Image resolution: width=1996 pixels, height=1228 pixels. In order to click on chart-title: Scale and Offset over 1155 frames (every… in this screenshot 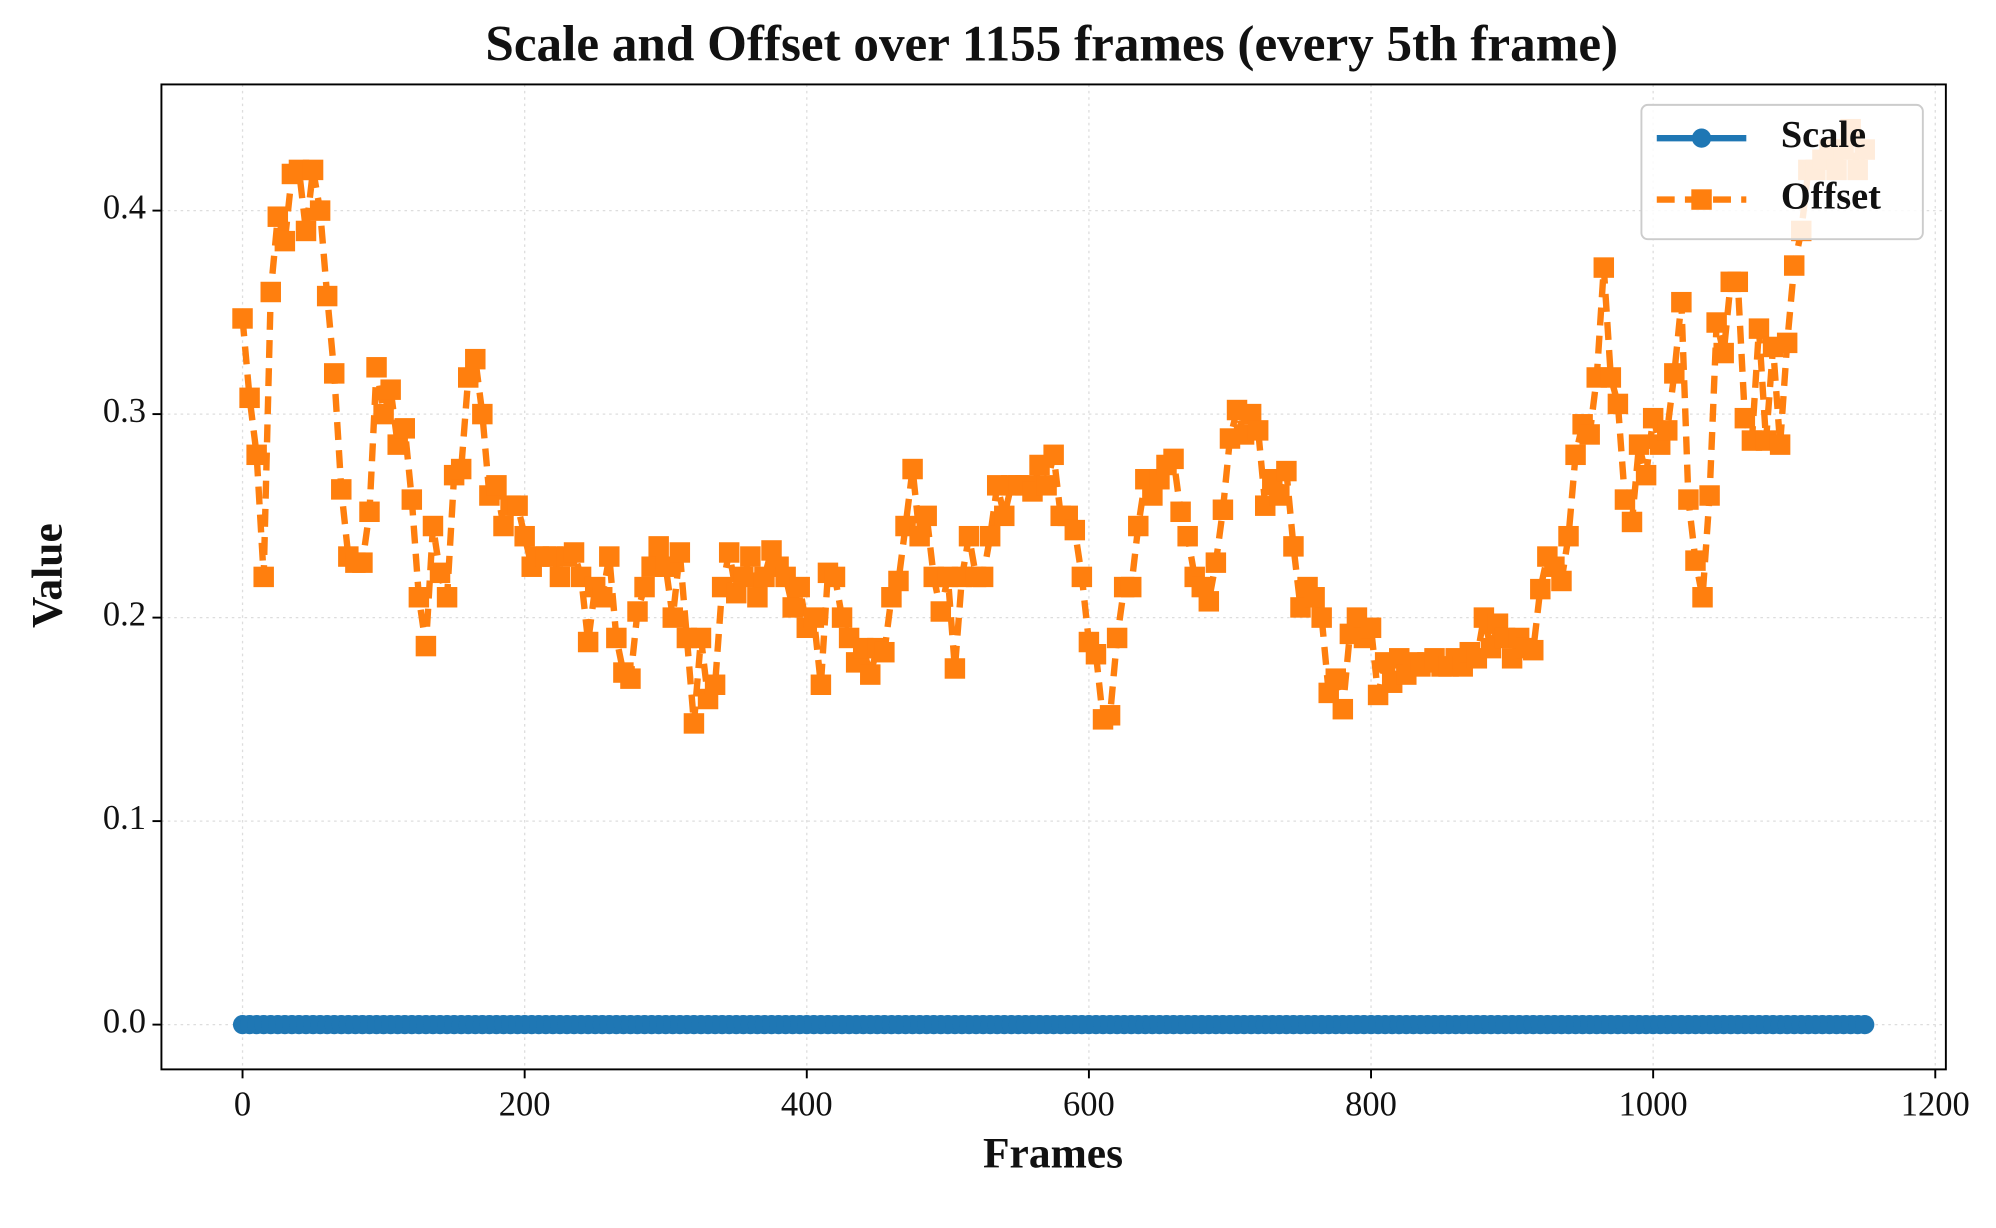, I will do `click(1051, 43)`.